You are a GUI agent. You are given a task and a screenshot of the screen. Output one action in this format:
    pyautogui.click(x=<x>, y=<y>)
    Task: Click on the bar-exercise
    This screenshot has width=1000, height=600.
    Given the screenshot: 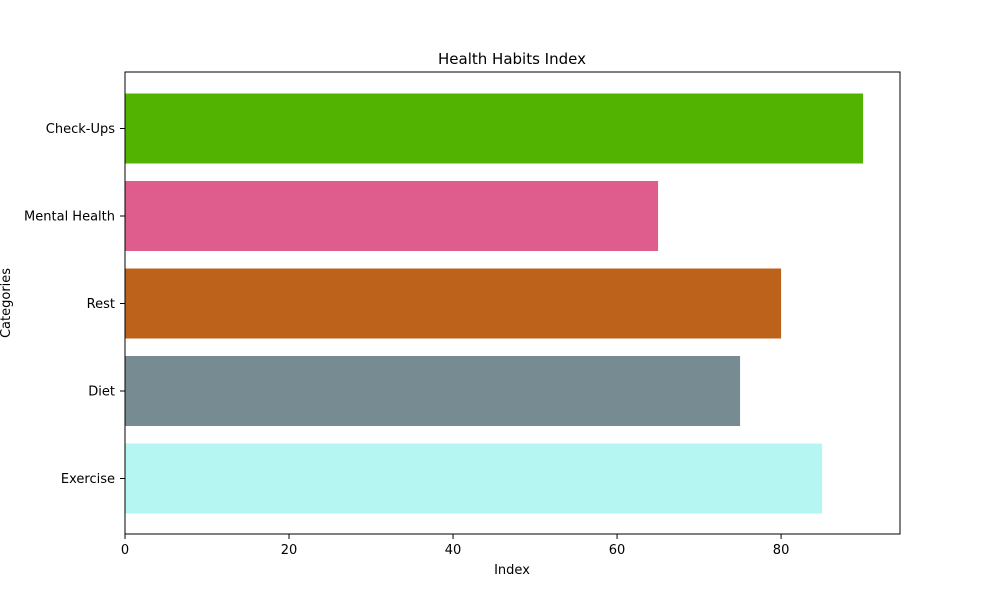 What is the action you would take?
    pyautogui.click(x=474, y=478)
    